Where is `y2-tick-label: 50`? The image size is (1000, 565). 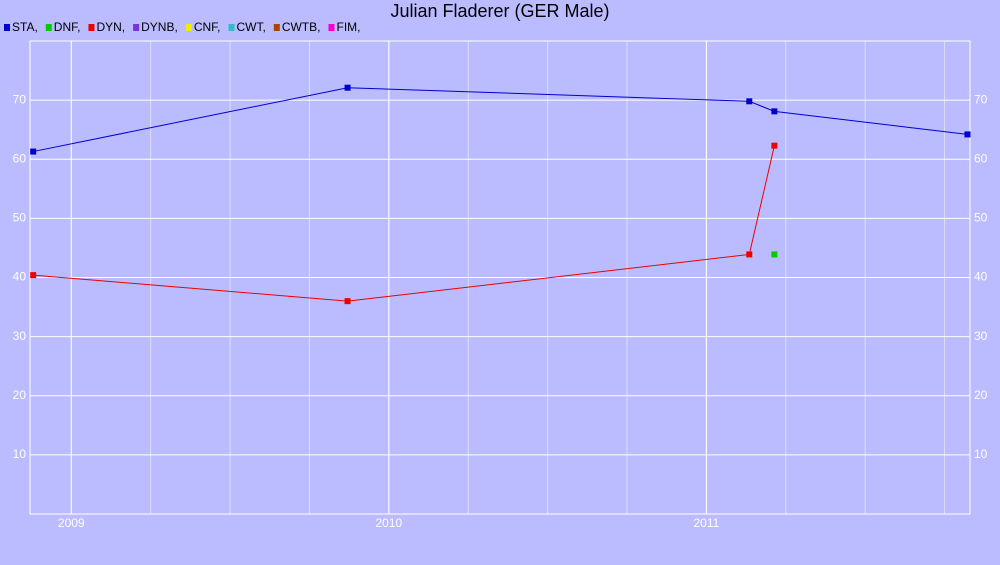 y2-tick-label: 50 is located at coordinates (981, 218).